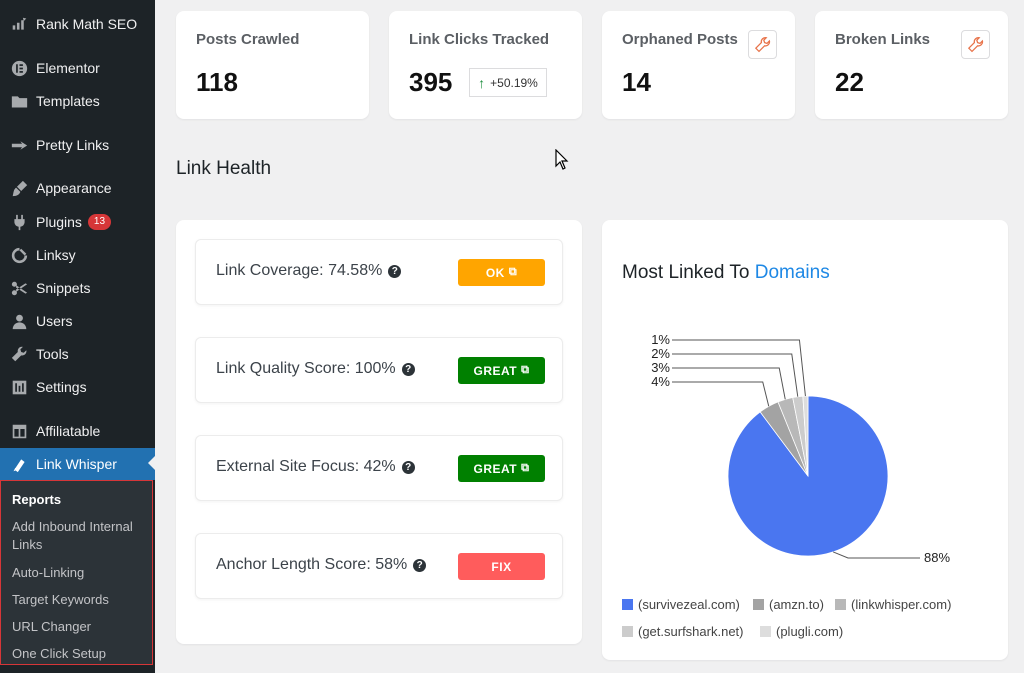 This screenshot has height=673, width=1024. What do you see at coordinates (911, 65) in the screenshot?
I see `stat-card-broken-links: Broken Links 22` at bounding box center [911, 65].